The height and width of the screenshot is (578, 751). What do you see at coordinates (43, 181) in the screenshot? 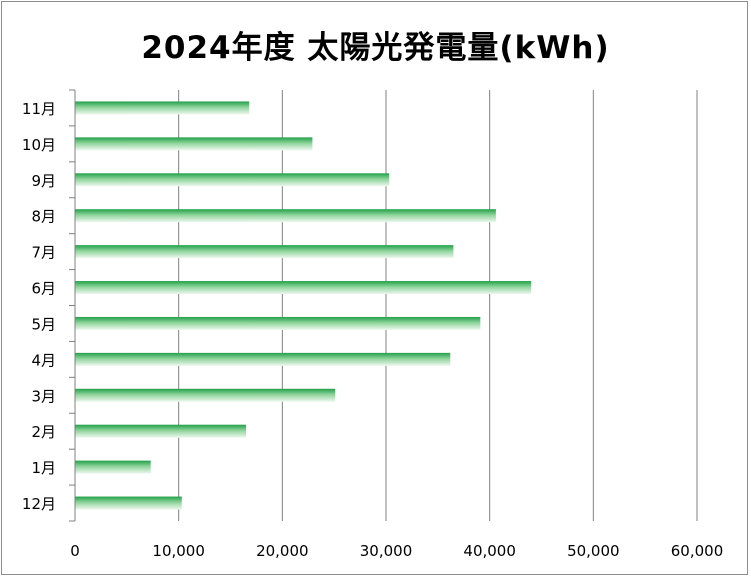
I see `category-label: 9月` at bounding box center [43, 181].